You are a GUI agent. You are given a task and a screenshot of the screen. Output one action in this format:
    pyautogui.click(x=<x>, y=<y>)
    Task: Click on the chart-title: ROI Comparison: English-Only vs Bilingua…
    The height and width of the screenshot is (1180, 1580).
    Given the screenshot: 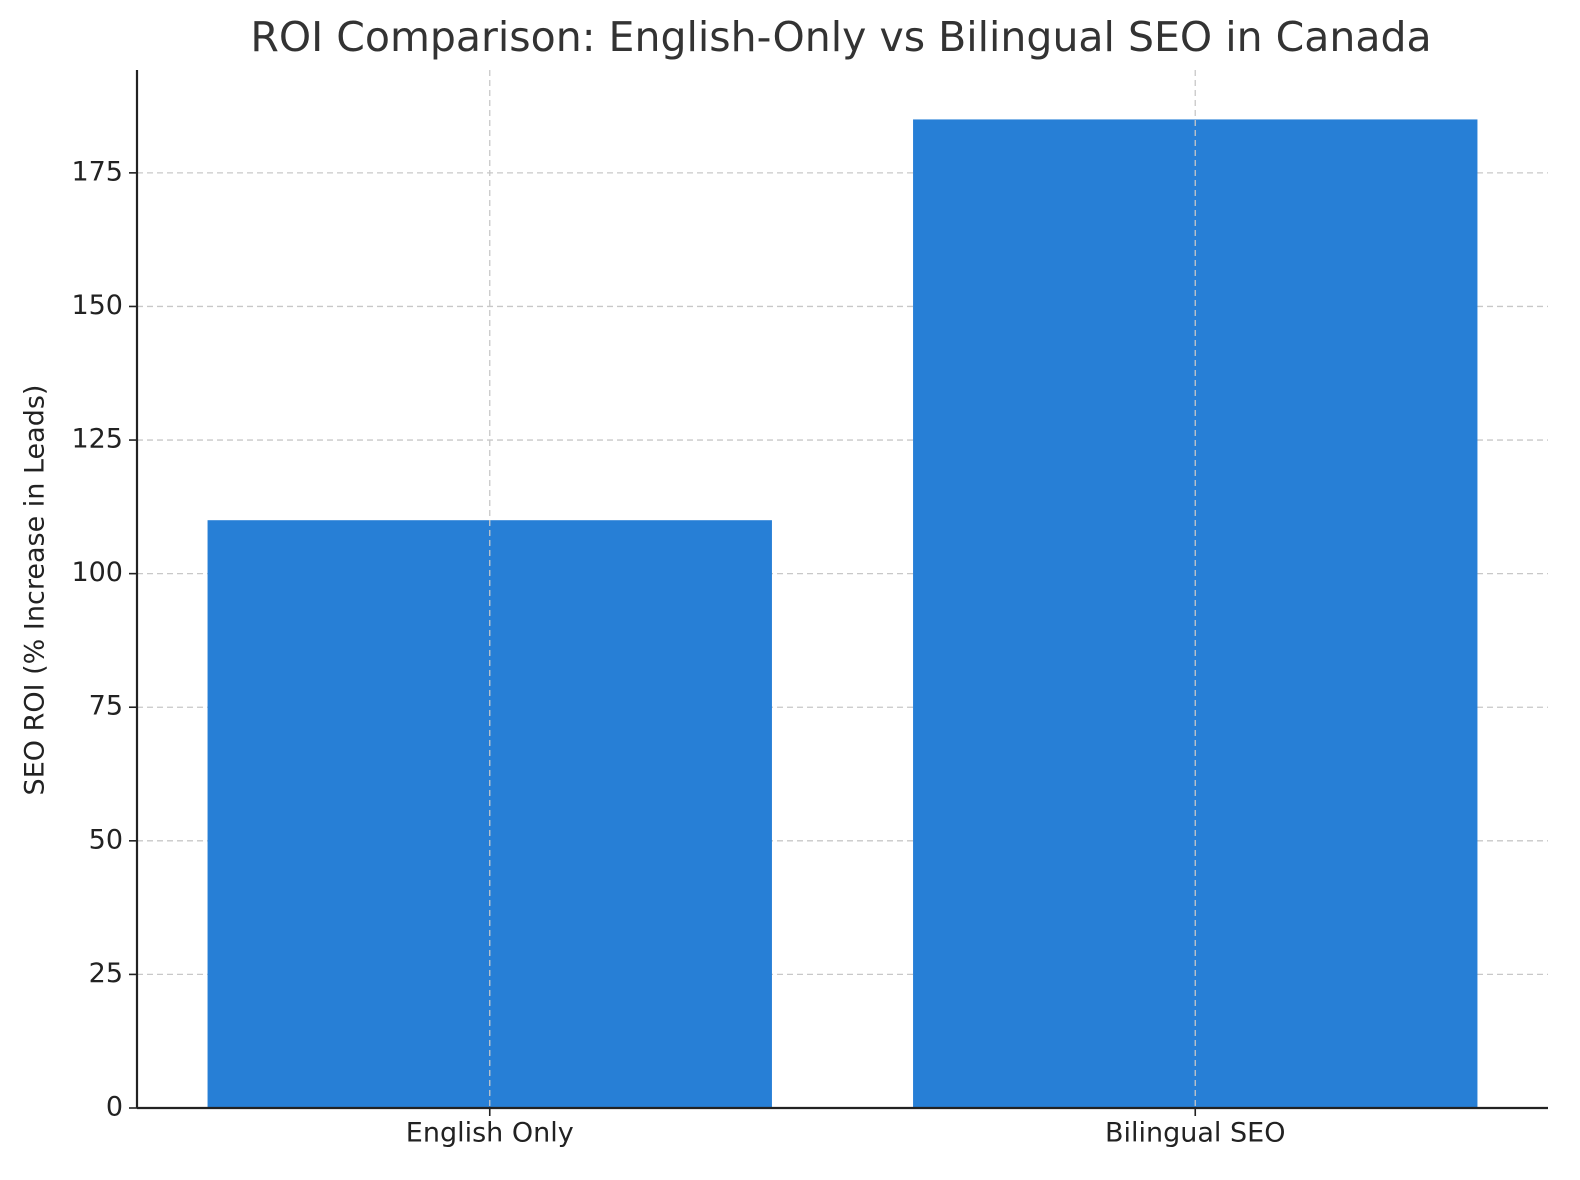 What is the action you would take?
    pyautogui.click(x=840, y=37)
    